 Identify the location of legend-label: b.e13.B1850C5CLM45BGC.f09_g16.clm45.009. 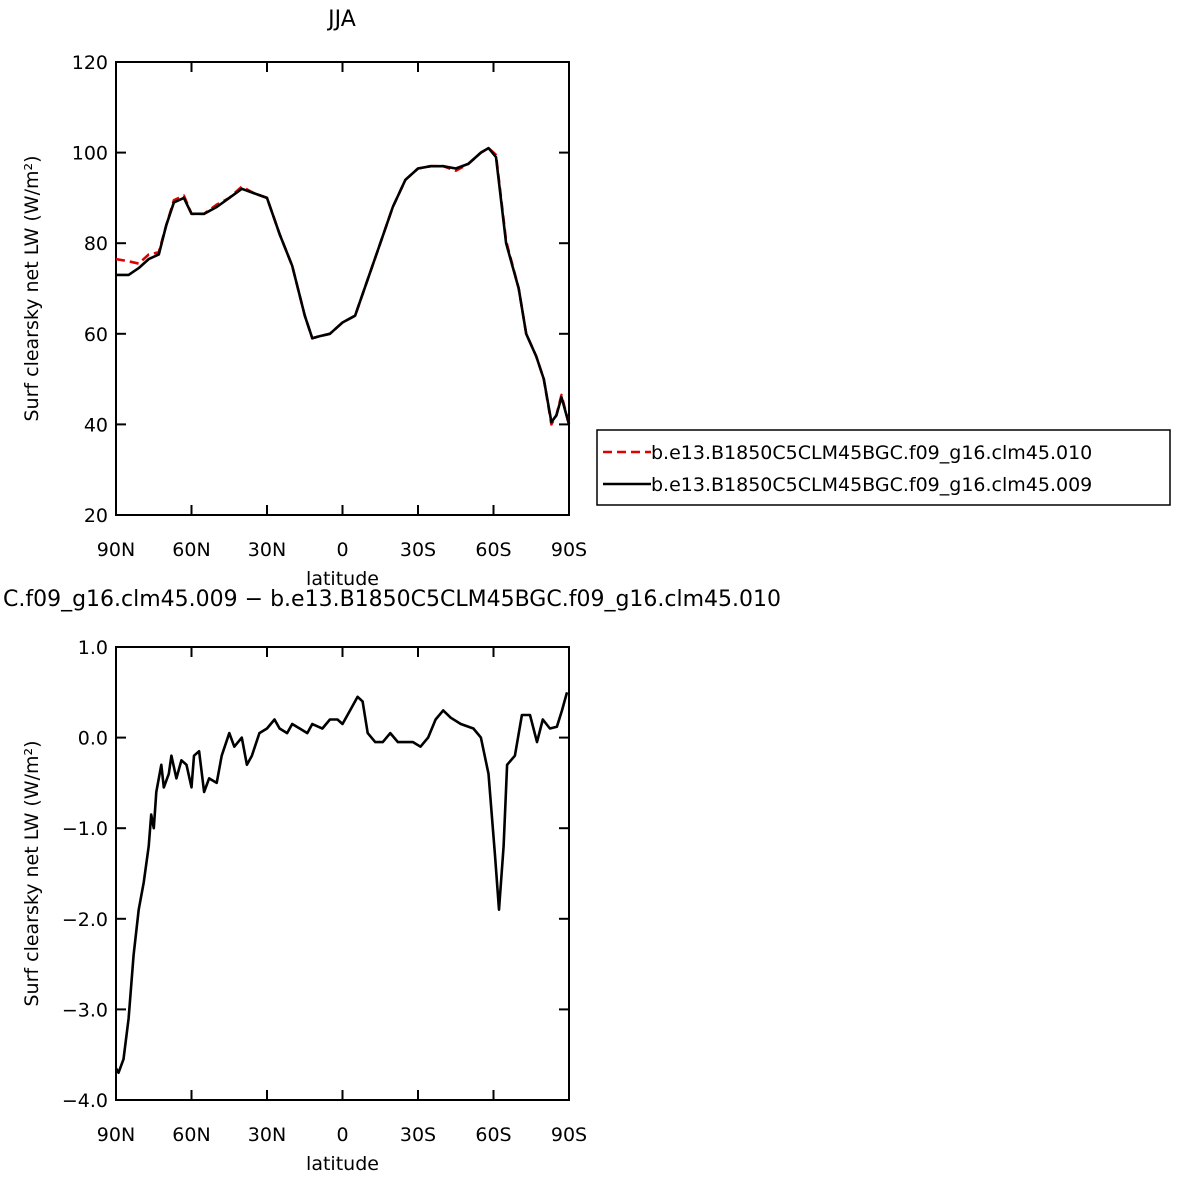
(871, 485).